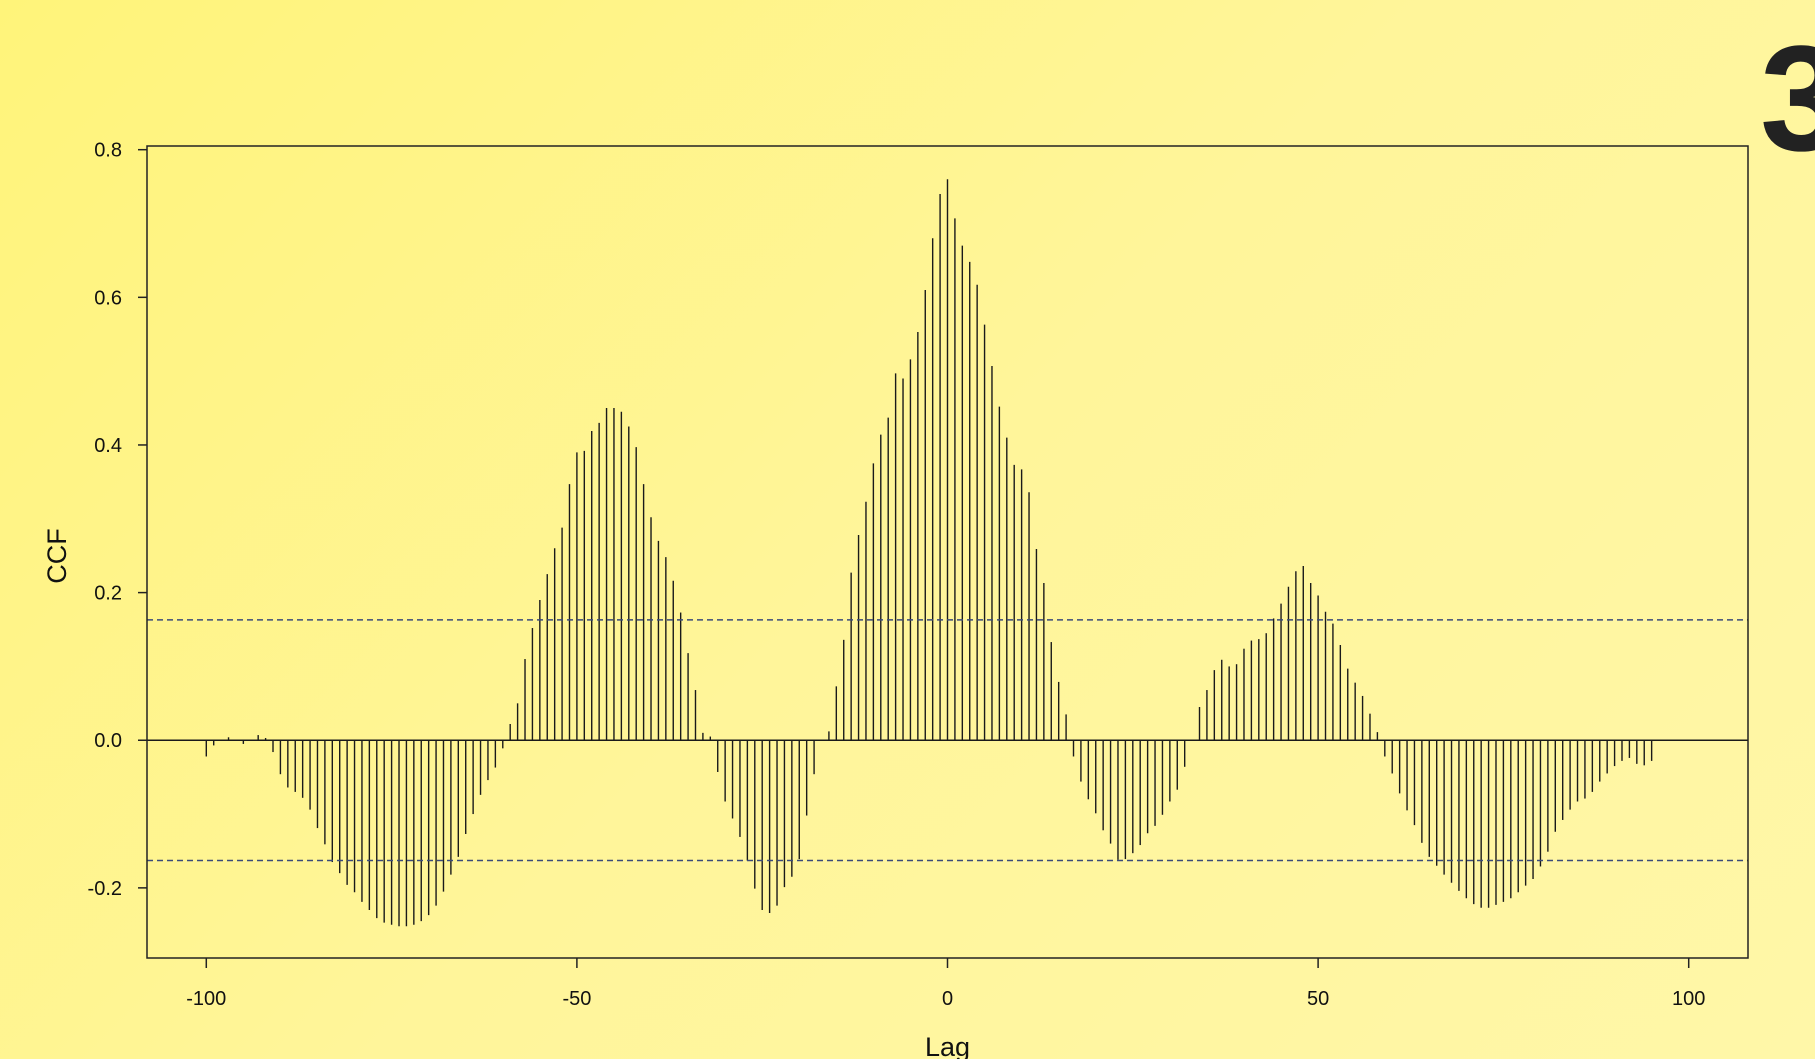  What do you see at coordinates (945, 984) in the screenshot?
I see `x-axis: -100 -50 0 50 100` at bounding box center [945, 984].